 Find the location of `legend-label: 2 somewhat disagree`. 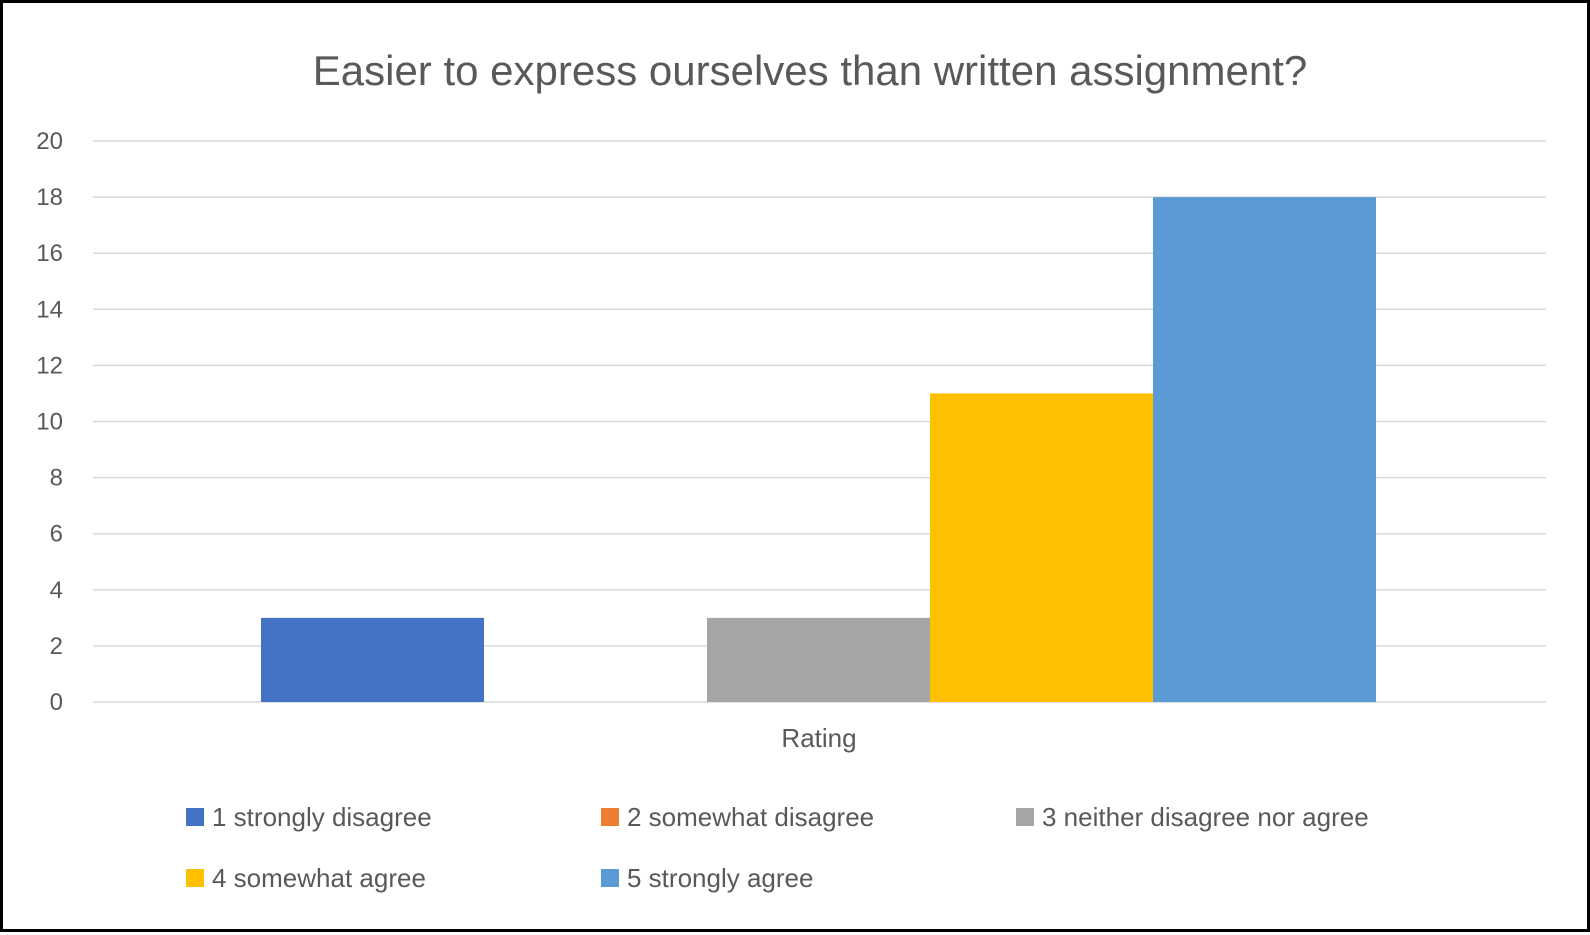

legend-label: 2 somewhat disagree is located at coordinates (750, 817).